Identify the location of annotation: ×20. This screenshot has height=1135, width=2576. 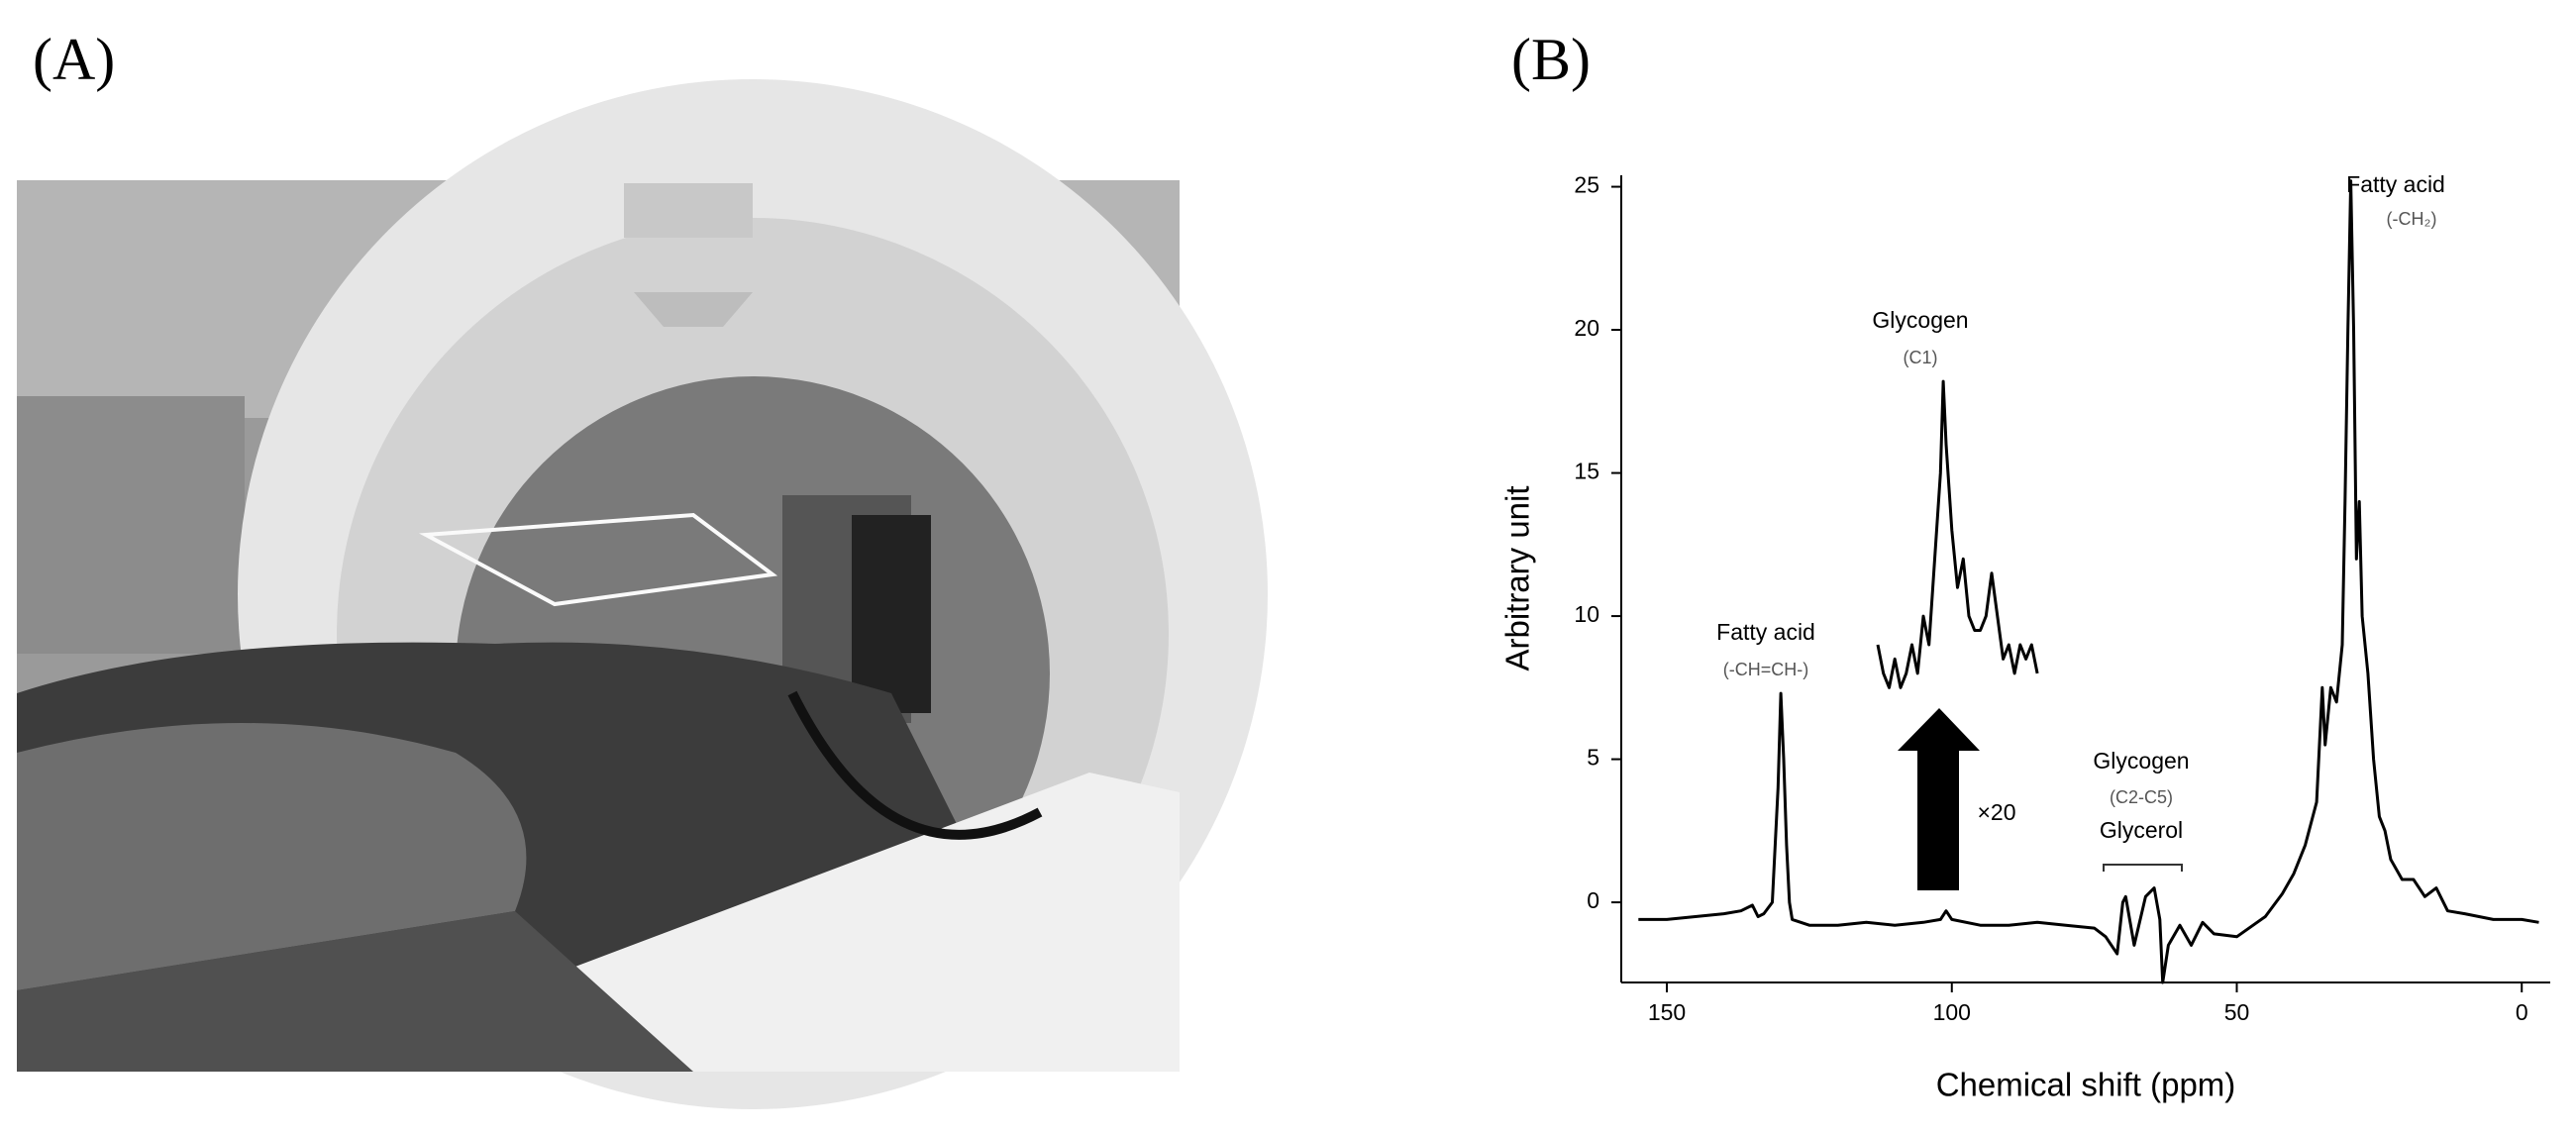
(1996, 812).